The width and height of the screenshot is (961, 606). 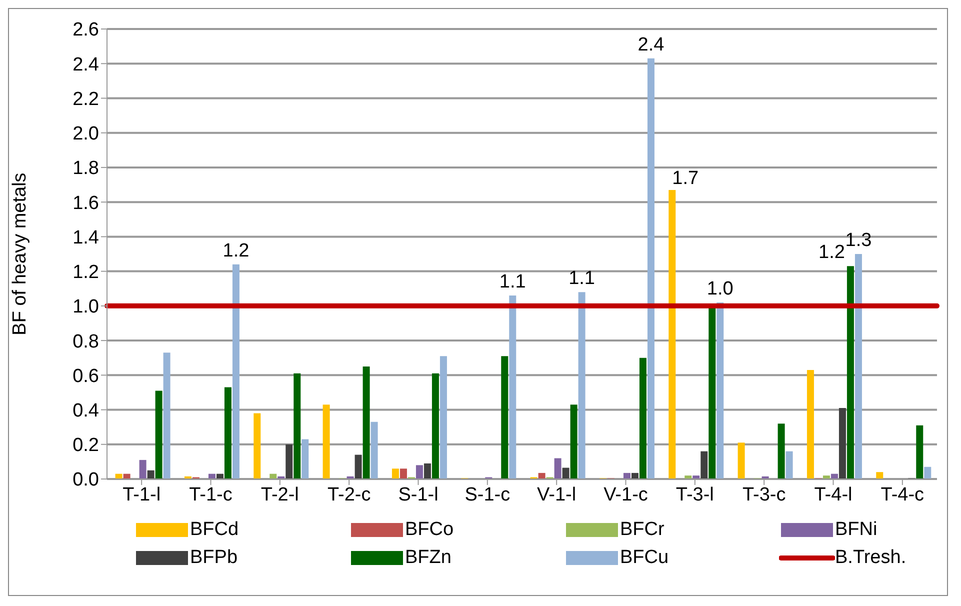 What do you see at coordinates (856, 530) in the screenshot?
I see `legend-label: BFNi` at bounding box center [856, 530].